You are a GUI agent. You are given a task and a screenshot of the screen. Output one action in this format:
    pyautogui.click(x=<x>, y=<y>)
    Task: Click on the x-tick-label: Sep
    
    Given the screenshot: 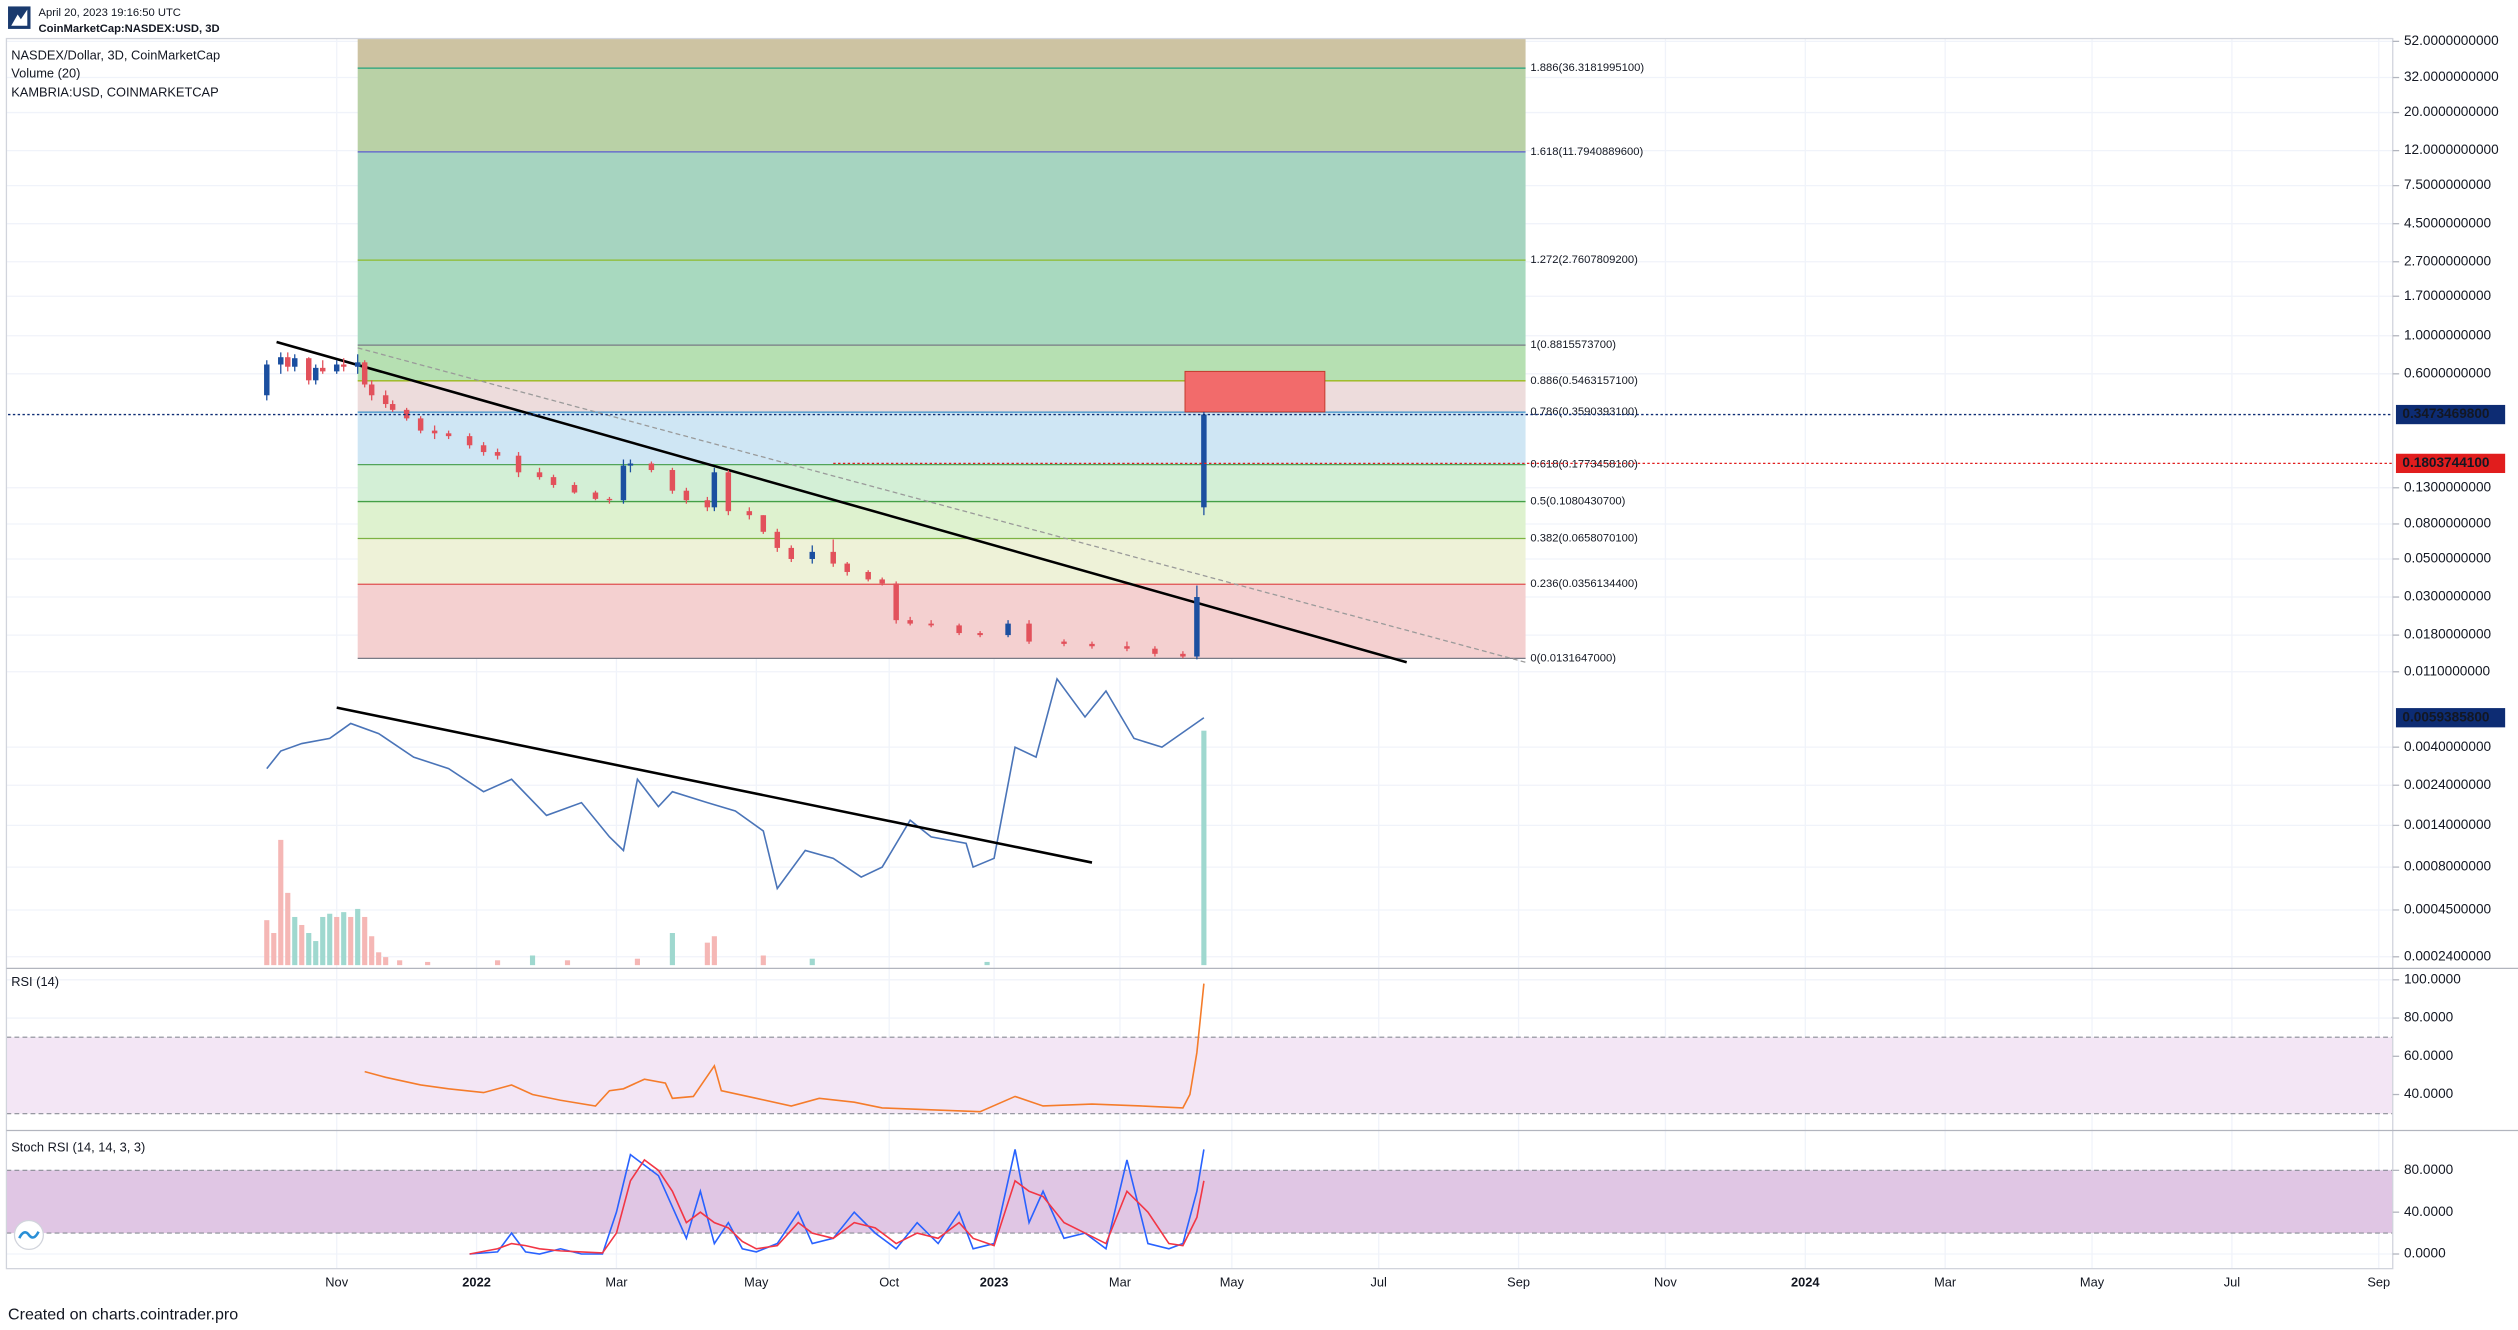 What is the action you would take?
    pyautogui.click(x=2378, y=1281)
    